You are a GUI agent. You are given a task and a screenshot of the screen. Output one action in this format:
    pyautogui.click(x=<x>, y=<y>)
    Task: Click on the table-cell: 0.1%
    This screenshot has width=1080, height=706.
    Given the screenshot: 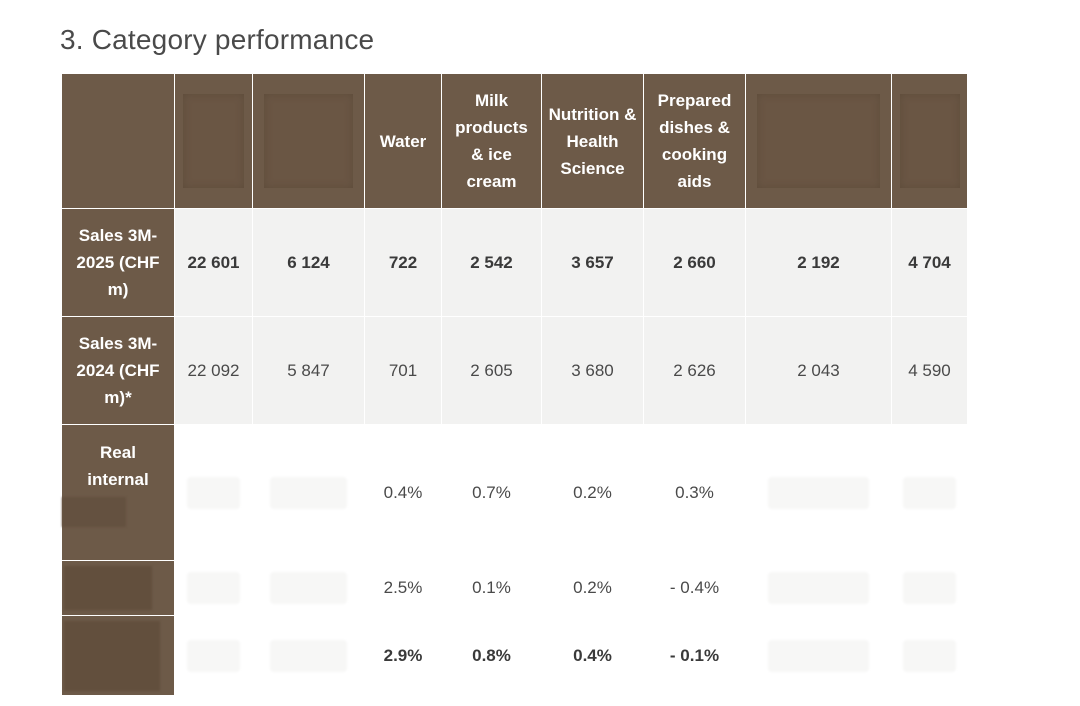 What is the action you would take?
    pyautogui.click(x=491, y=588)
    